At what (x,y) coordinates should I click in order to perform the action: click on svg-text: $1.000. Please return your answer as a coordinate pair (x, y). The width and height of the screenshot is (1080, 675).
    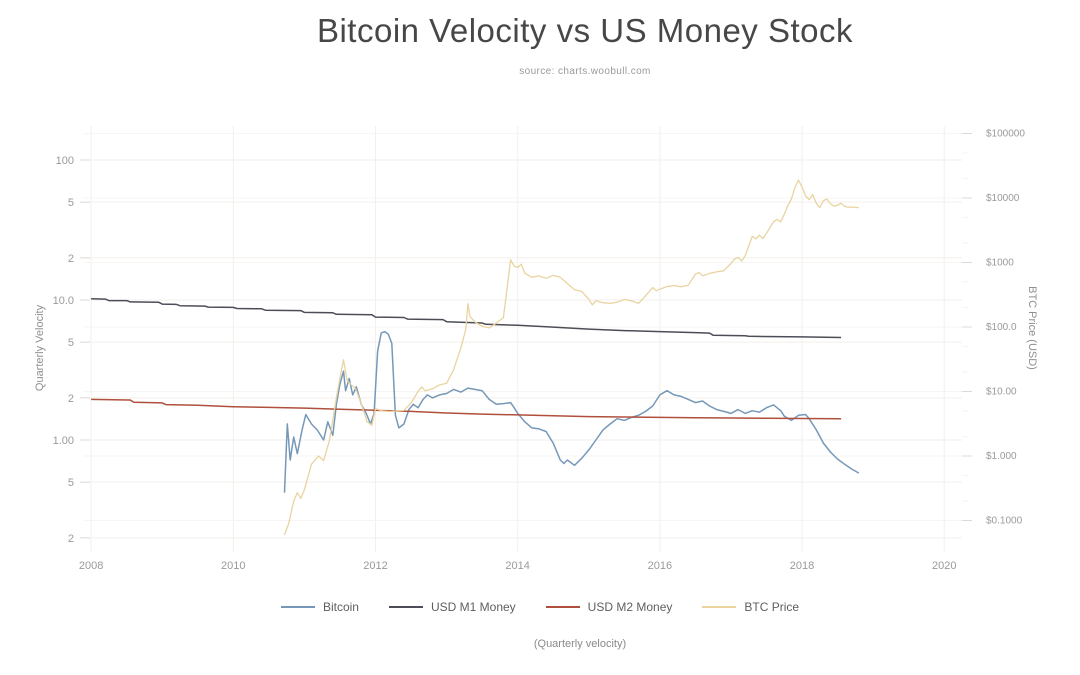
    Looking at the image, I should click on (1001, 456).